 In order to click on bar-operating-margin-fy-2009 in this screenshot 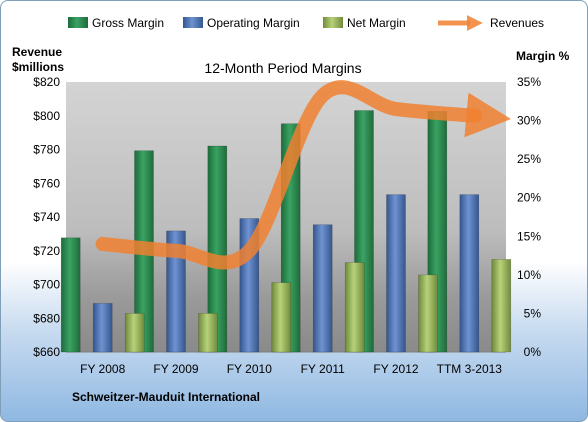, I will do `click(176, 291)`.